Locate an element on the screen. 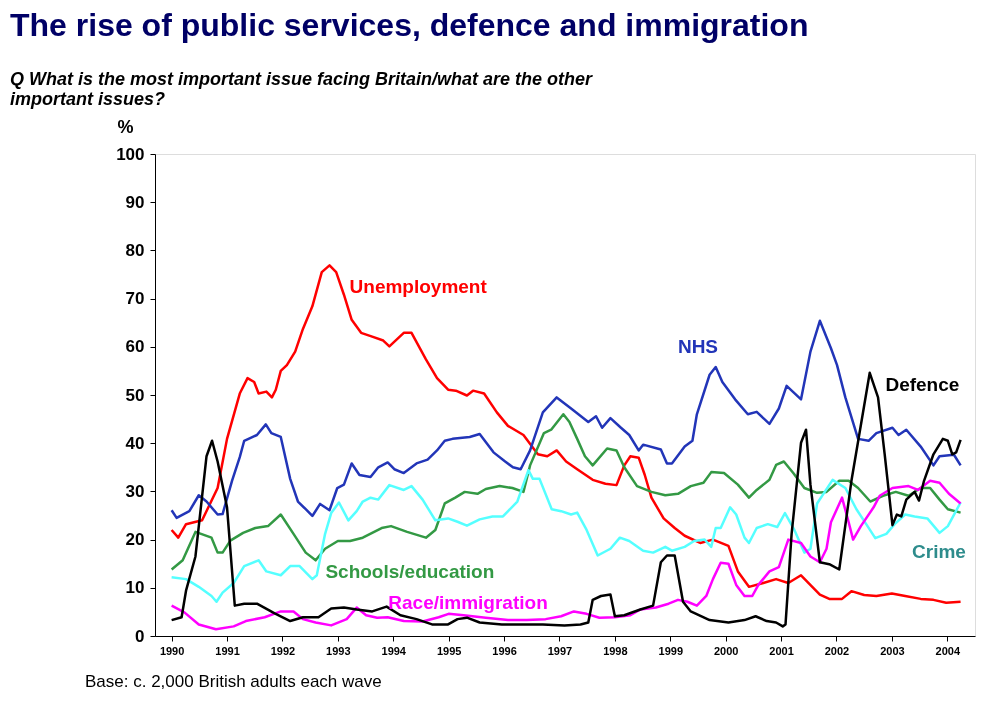  x-tick-label: 1993 is located at coordinates (338, 650).